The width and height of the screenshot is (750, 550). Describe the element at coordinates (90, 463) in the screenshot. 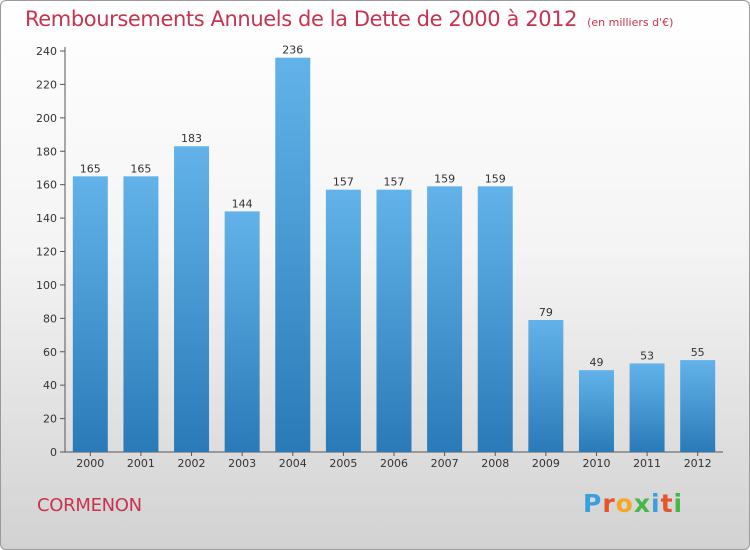

I see `x-tick-label-2000: 2000` at that location.